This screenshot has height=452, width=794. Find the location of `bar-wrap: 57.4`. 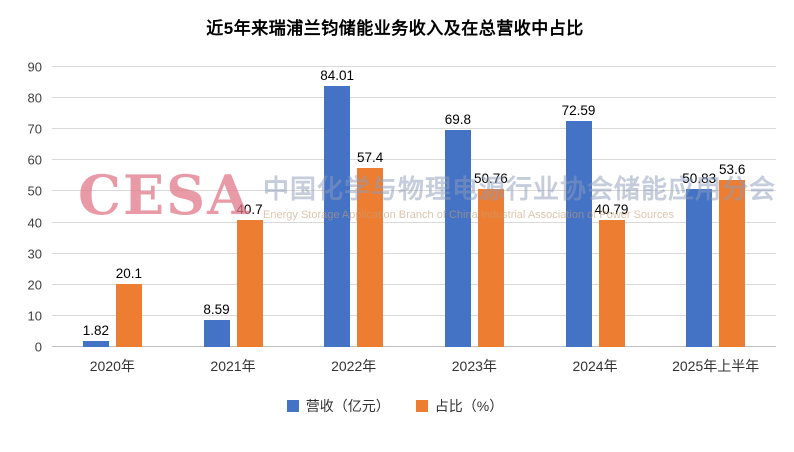

bar-wrap: 57.4 is located at coordinates (370, 207).